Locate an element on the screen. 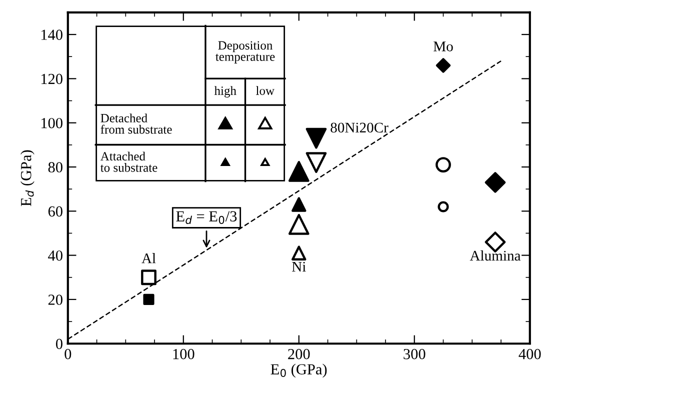 Image resolution: width=700 pixels, height=414 pixels. x-tick-label: 300 is located at coordinates (415, 354).